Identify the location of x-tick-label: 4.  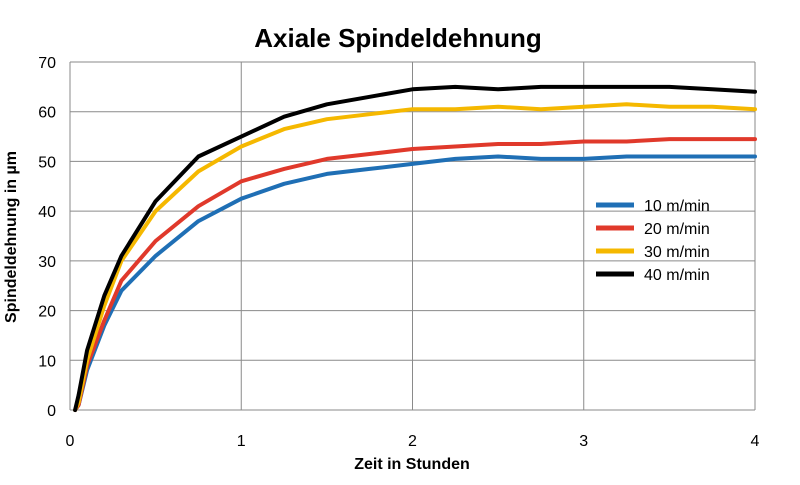
(755, 441).